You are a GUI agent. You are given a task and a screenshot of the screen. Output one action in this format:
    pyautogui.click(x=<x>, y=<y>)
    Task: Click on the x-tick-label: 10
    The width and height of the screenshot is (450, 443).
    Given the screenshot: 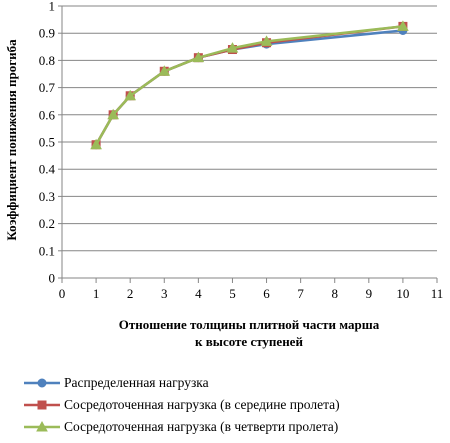 What is the action you would take?
    pyautogui.click(x=402, y=293)
    